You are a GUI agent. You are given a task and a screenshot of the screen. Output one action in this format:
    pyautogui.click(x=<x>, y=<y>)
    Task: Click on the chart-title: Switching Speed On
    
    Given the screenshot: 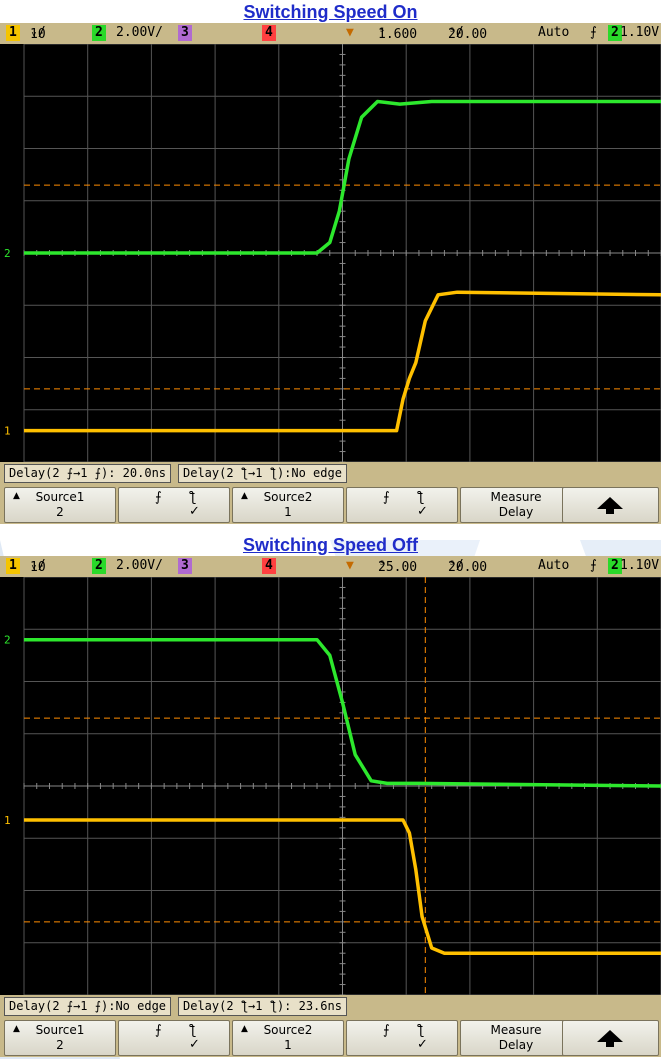 What is the action you would take?
    pyautogui.click(x=330, y=12)
    